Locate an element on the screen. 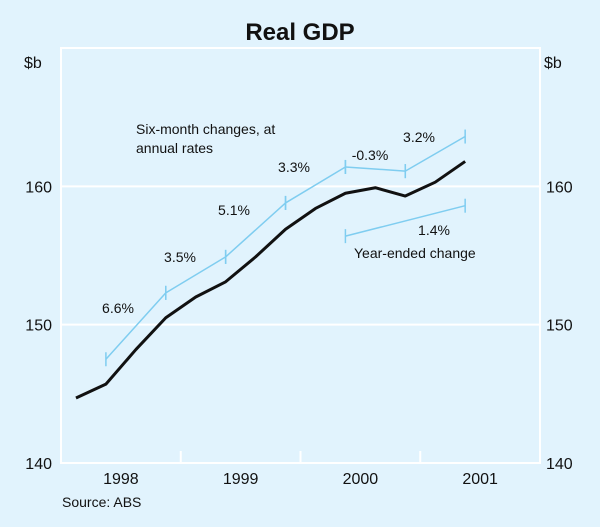 The height and width of the screenshot is (527, 600). y-tick-label-left: 160 is located at coordinates (38, 187).